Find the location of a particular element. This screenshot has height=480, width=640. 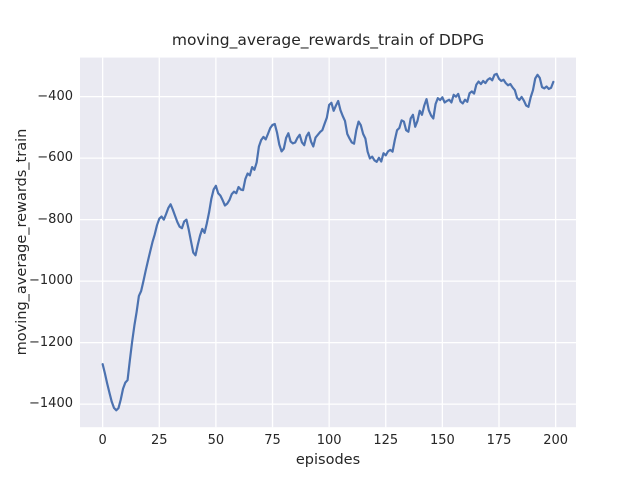

x-tick-label: 25 is located at coordinates (159, 440).